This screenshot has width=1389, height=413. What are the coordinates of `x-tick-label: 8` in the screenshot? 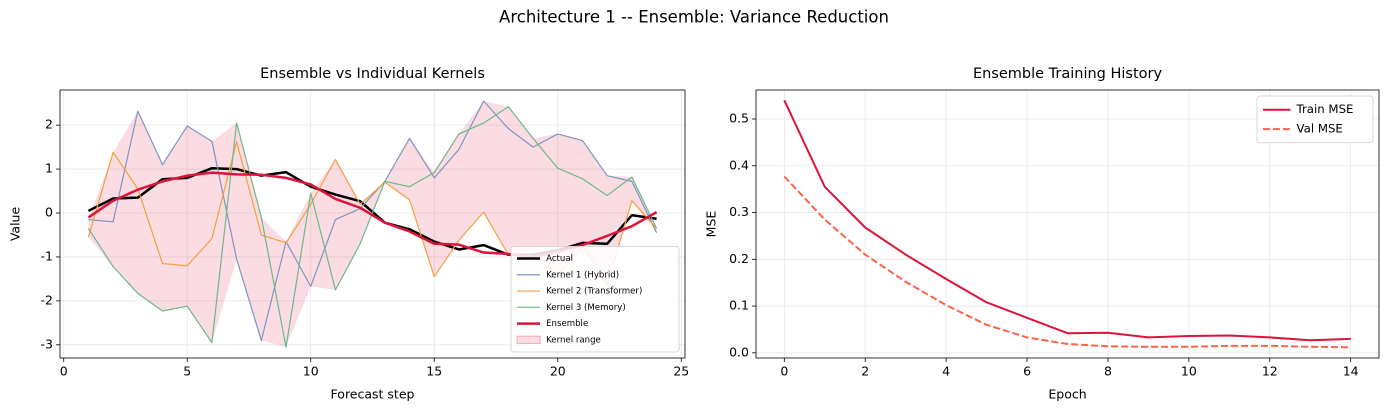 It's located at (1108, 371).